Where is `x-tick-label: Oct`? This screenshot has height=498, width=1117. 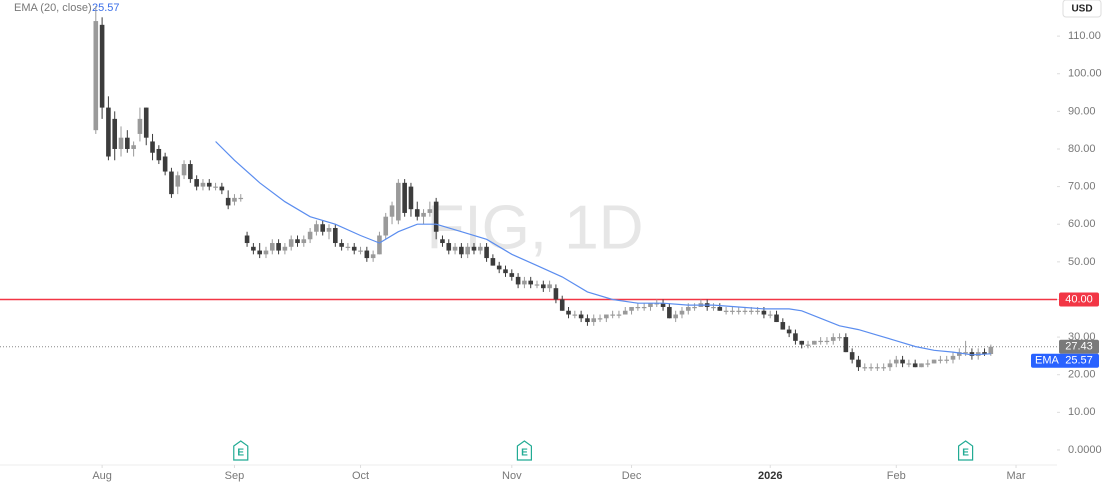
x-tick-label: Oct is located at coordinates (360, 476).